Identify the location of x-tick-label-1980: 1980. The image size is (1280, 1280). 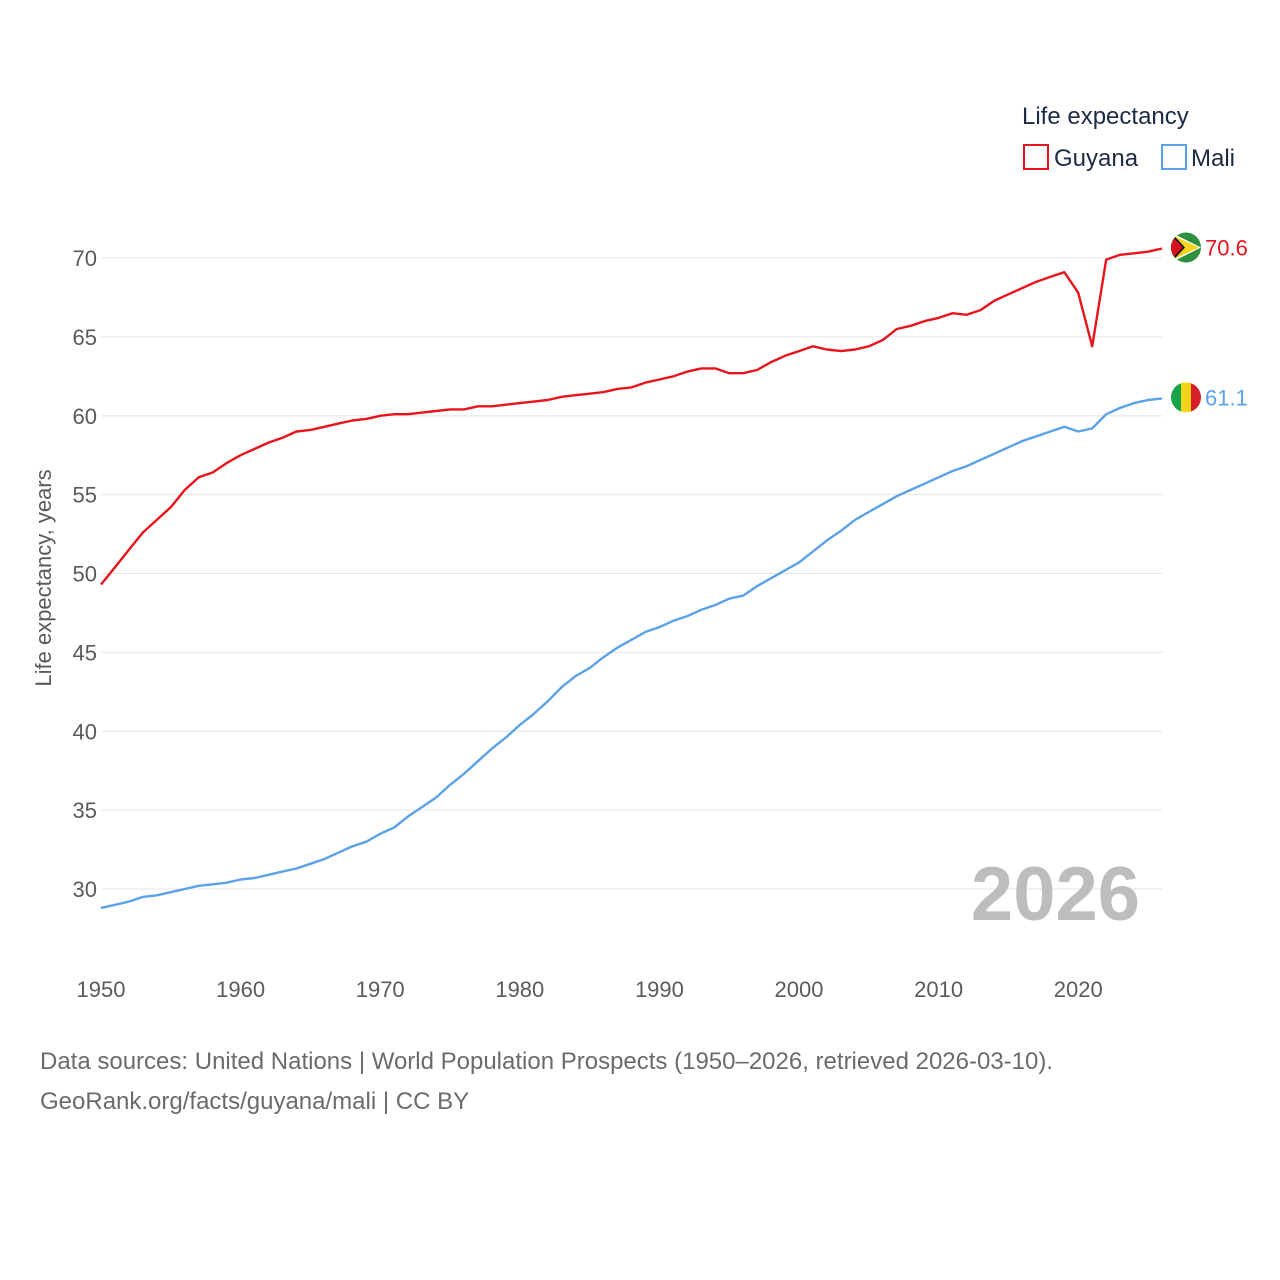
(519, 989).